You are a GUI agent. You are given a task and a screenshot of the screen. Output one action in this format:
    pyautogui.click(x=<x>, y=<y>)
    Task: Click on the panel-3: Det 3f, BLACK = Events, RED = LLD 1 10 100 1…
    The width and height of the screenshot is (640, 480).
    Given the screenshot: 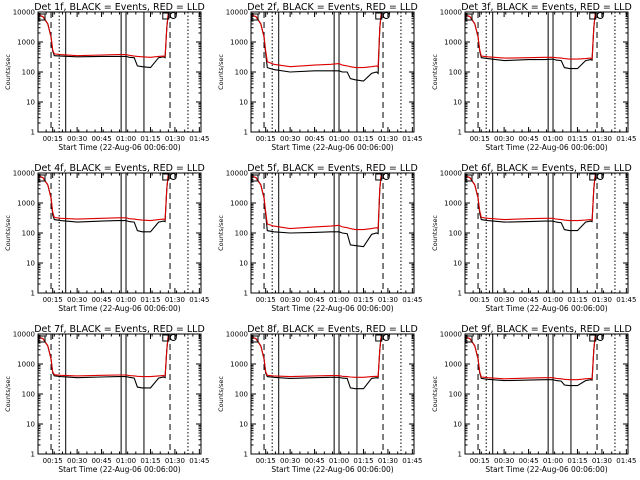 What is the action you would take?
    pyautogui.click(x=533, y=77)
    